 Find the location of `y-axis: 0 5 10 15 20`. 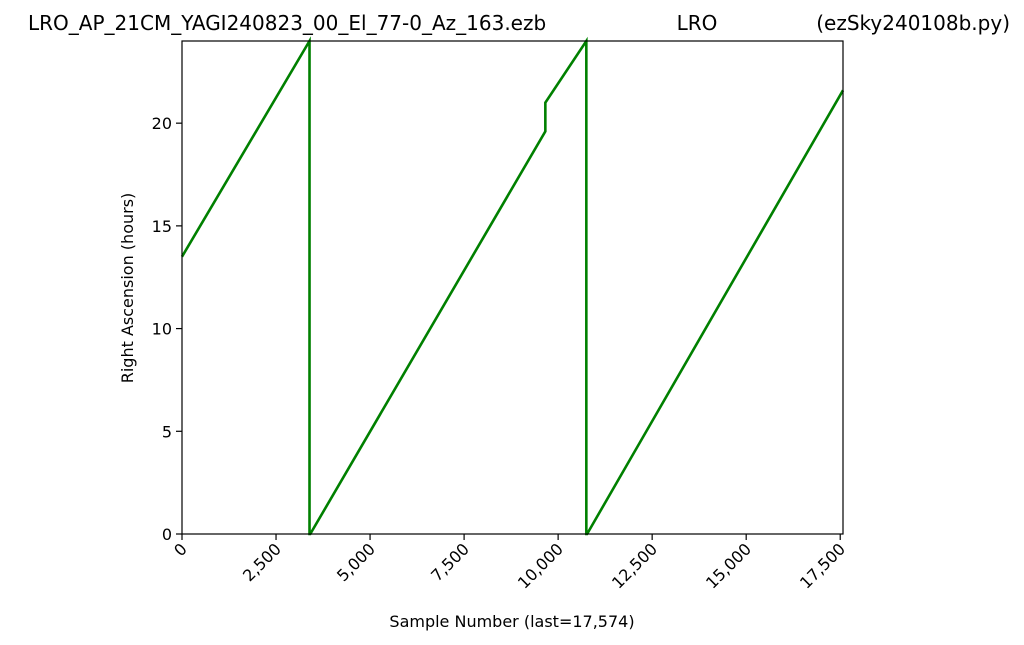

y-axis: 0 5 10 15 20 is located at coordinates (167, 329).